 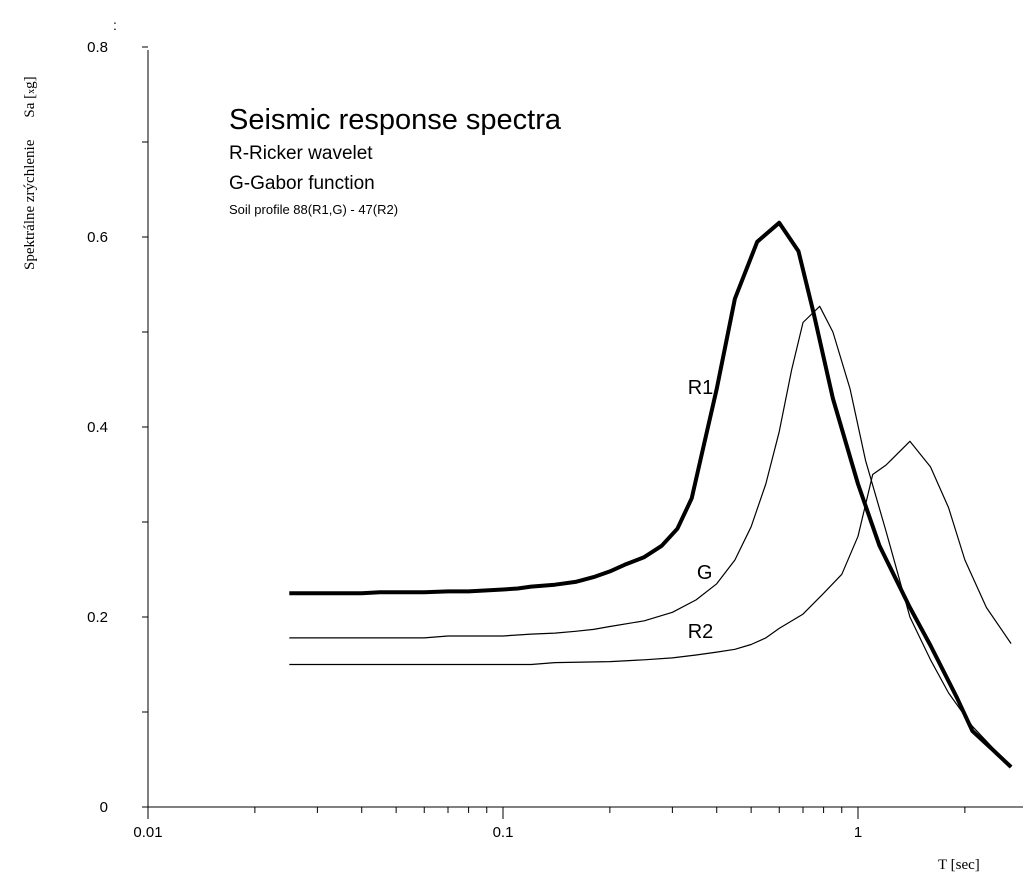 I want to click on soil-profile-note: Soil profile 88(R1,G) - 47(R2), so click(x=313, y=209).